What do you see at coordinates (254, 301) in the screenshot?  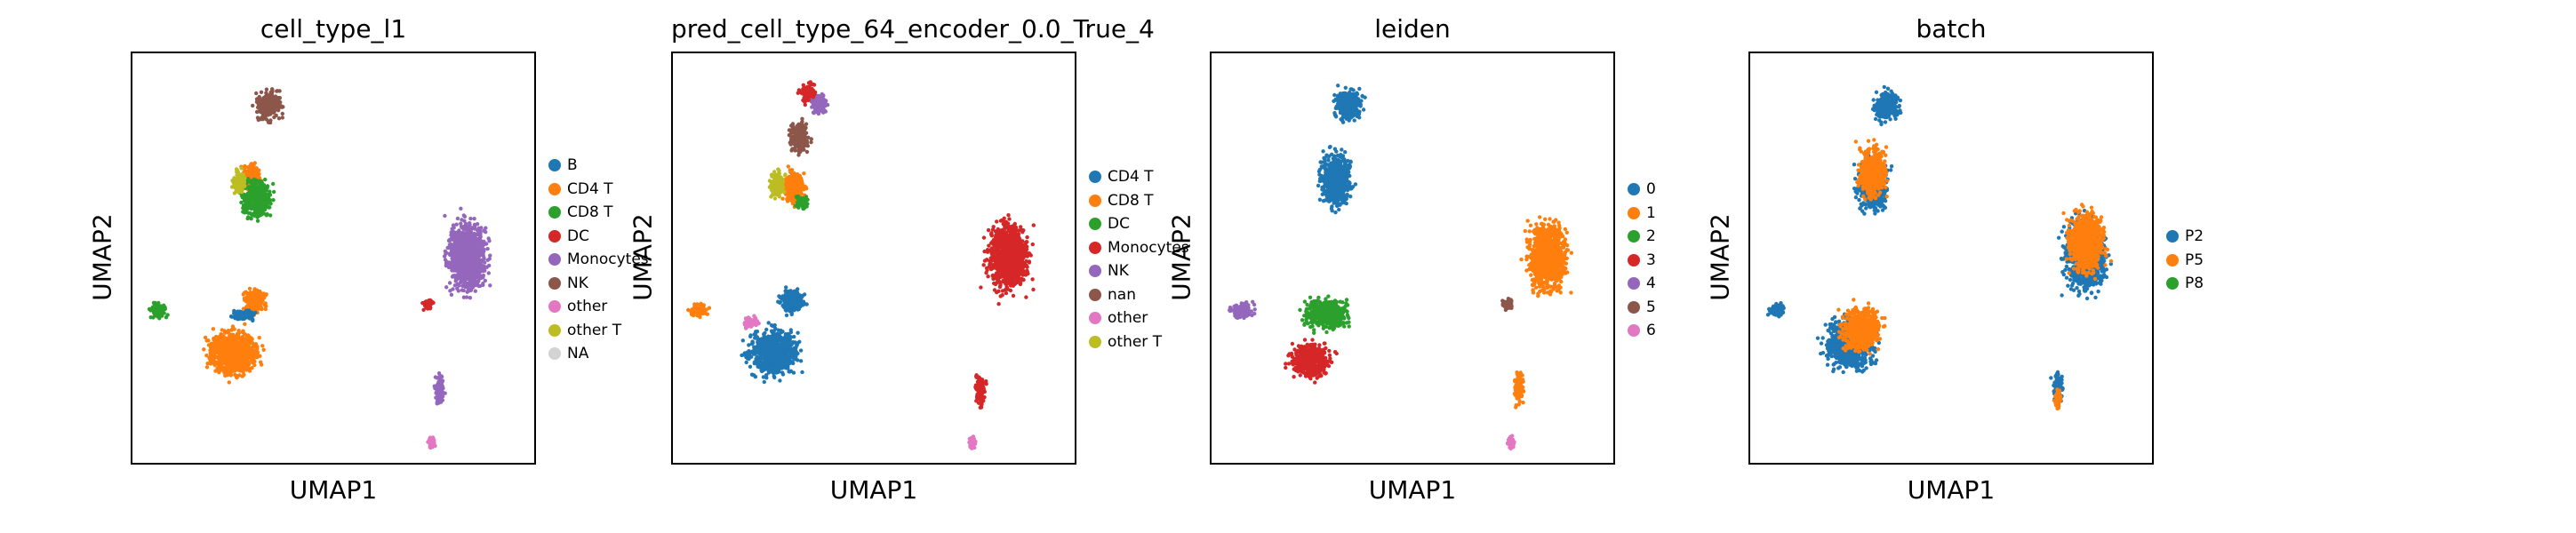 I see `cluster-cd4-t-upper` at bounding box center [254, 301].